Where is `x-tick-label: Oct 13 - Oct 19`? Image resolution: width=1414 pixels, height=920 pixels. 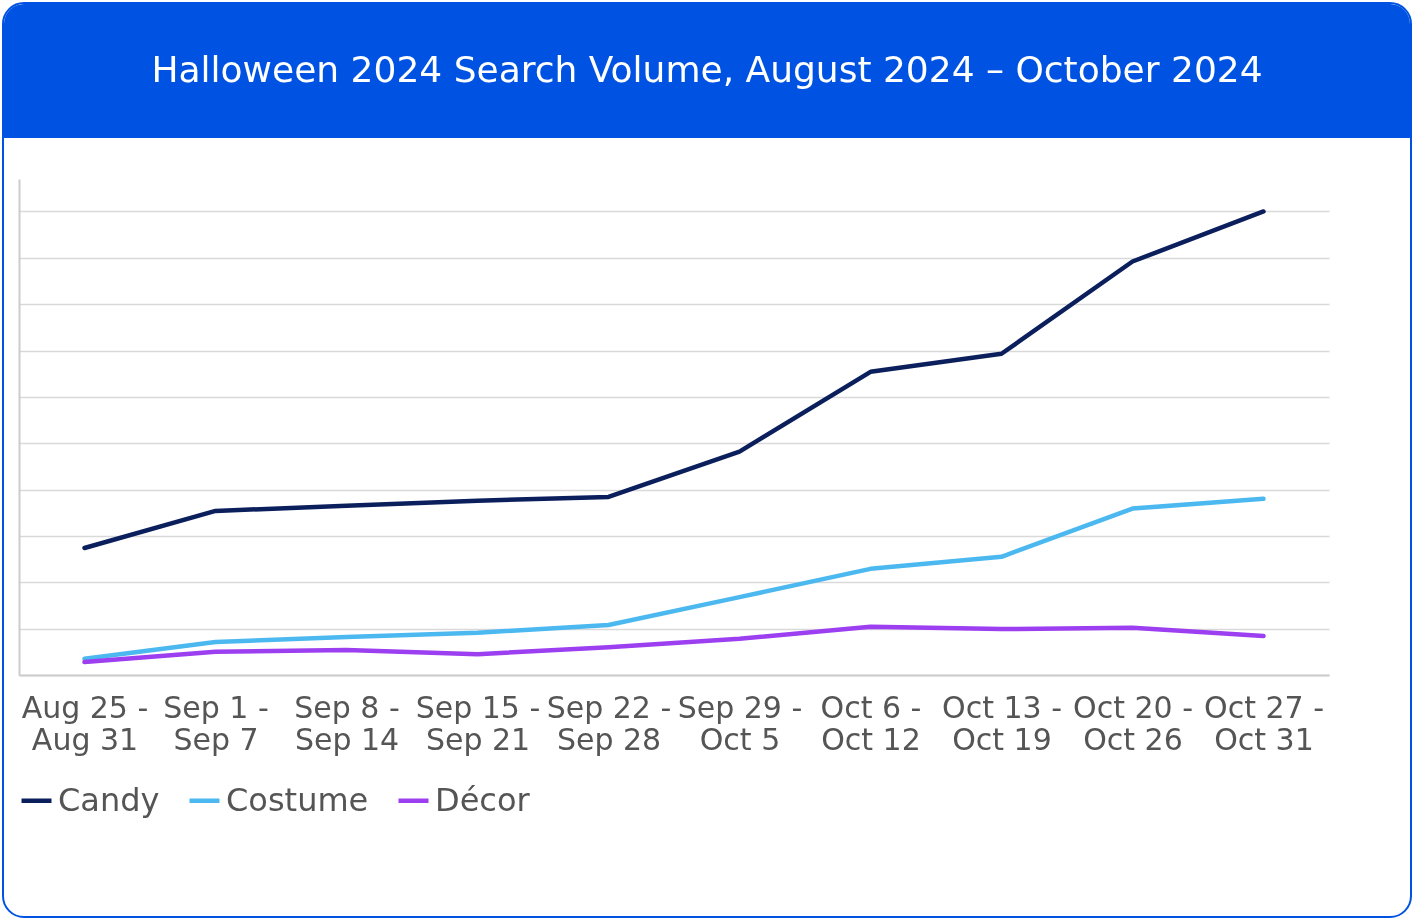
x-tick-label: Oct 13 - Oct 19 is located at coordinates (1002, 723).